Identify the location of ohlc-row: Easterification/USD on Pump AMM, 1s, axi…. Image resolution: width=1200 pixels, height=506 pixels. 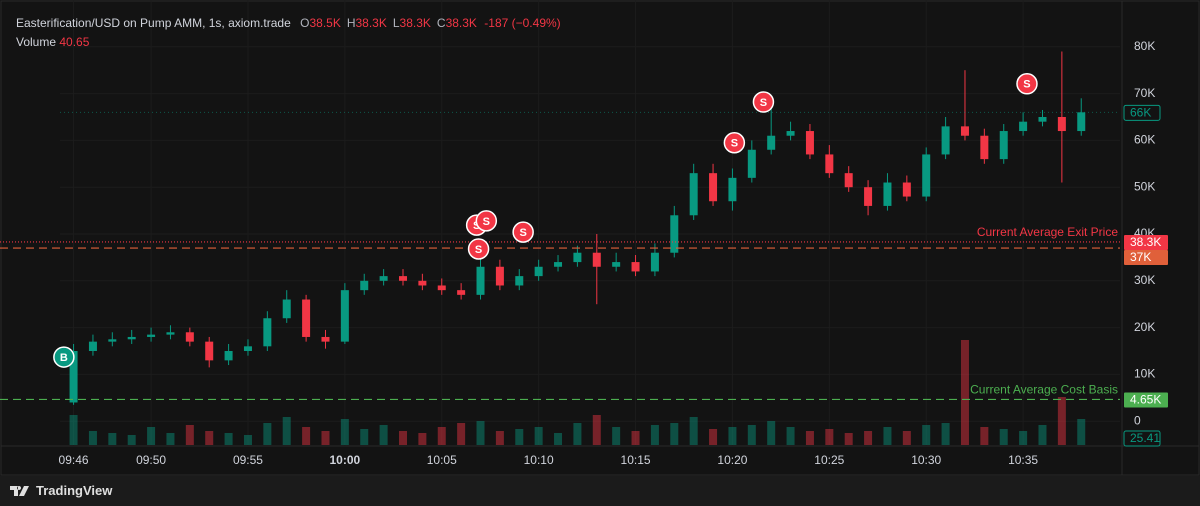
(288, 23).